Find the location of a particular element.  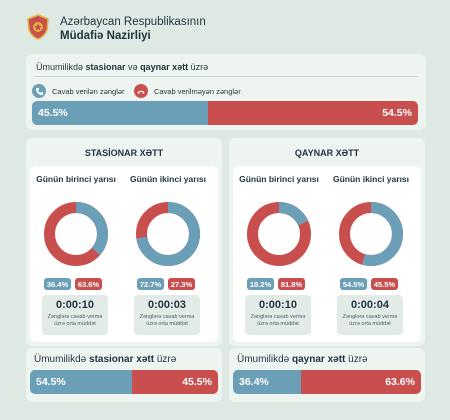

stationary-second-time-value: 0:00:03 is located at coordinates (167, 305).